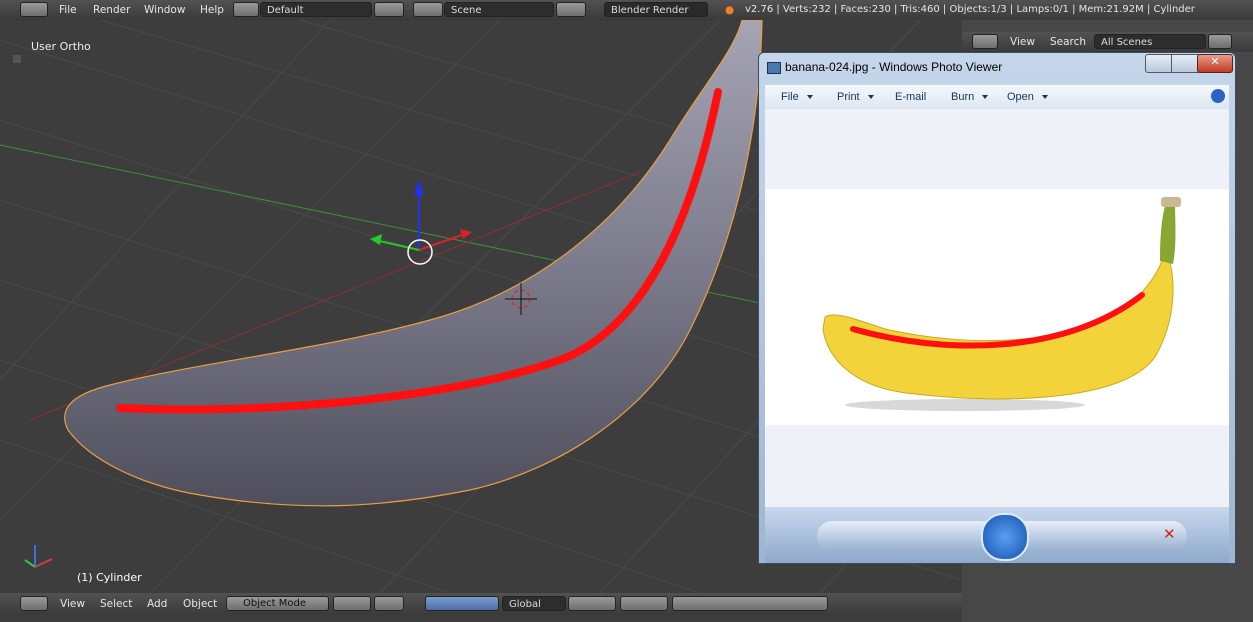 This screenshot has width=1253, height=622. Describe the element at coordinates (1218, 96) in the screenshot. I see `help-button` at that location.